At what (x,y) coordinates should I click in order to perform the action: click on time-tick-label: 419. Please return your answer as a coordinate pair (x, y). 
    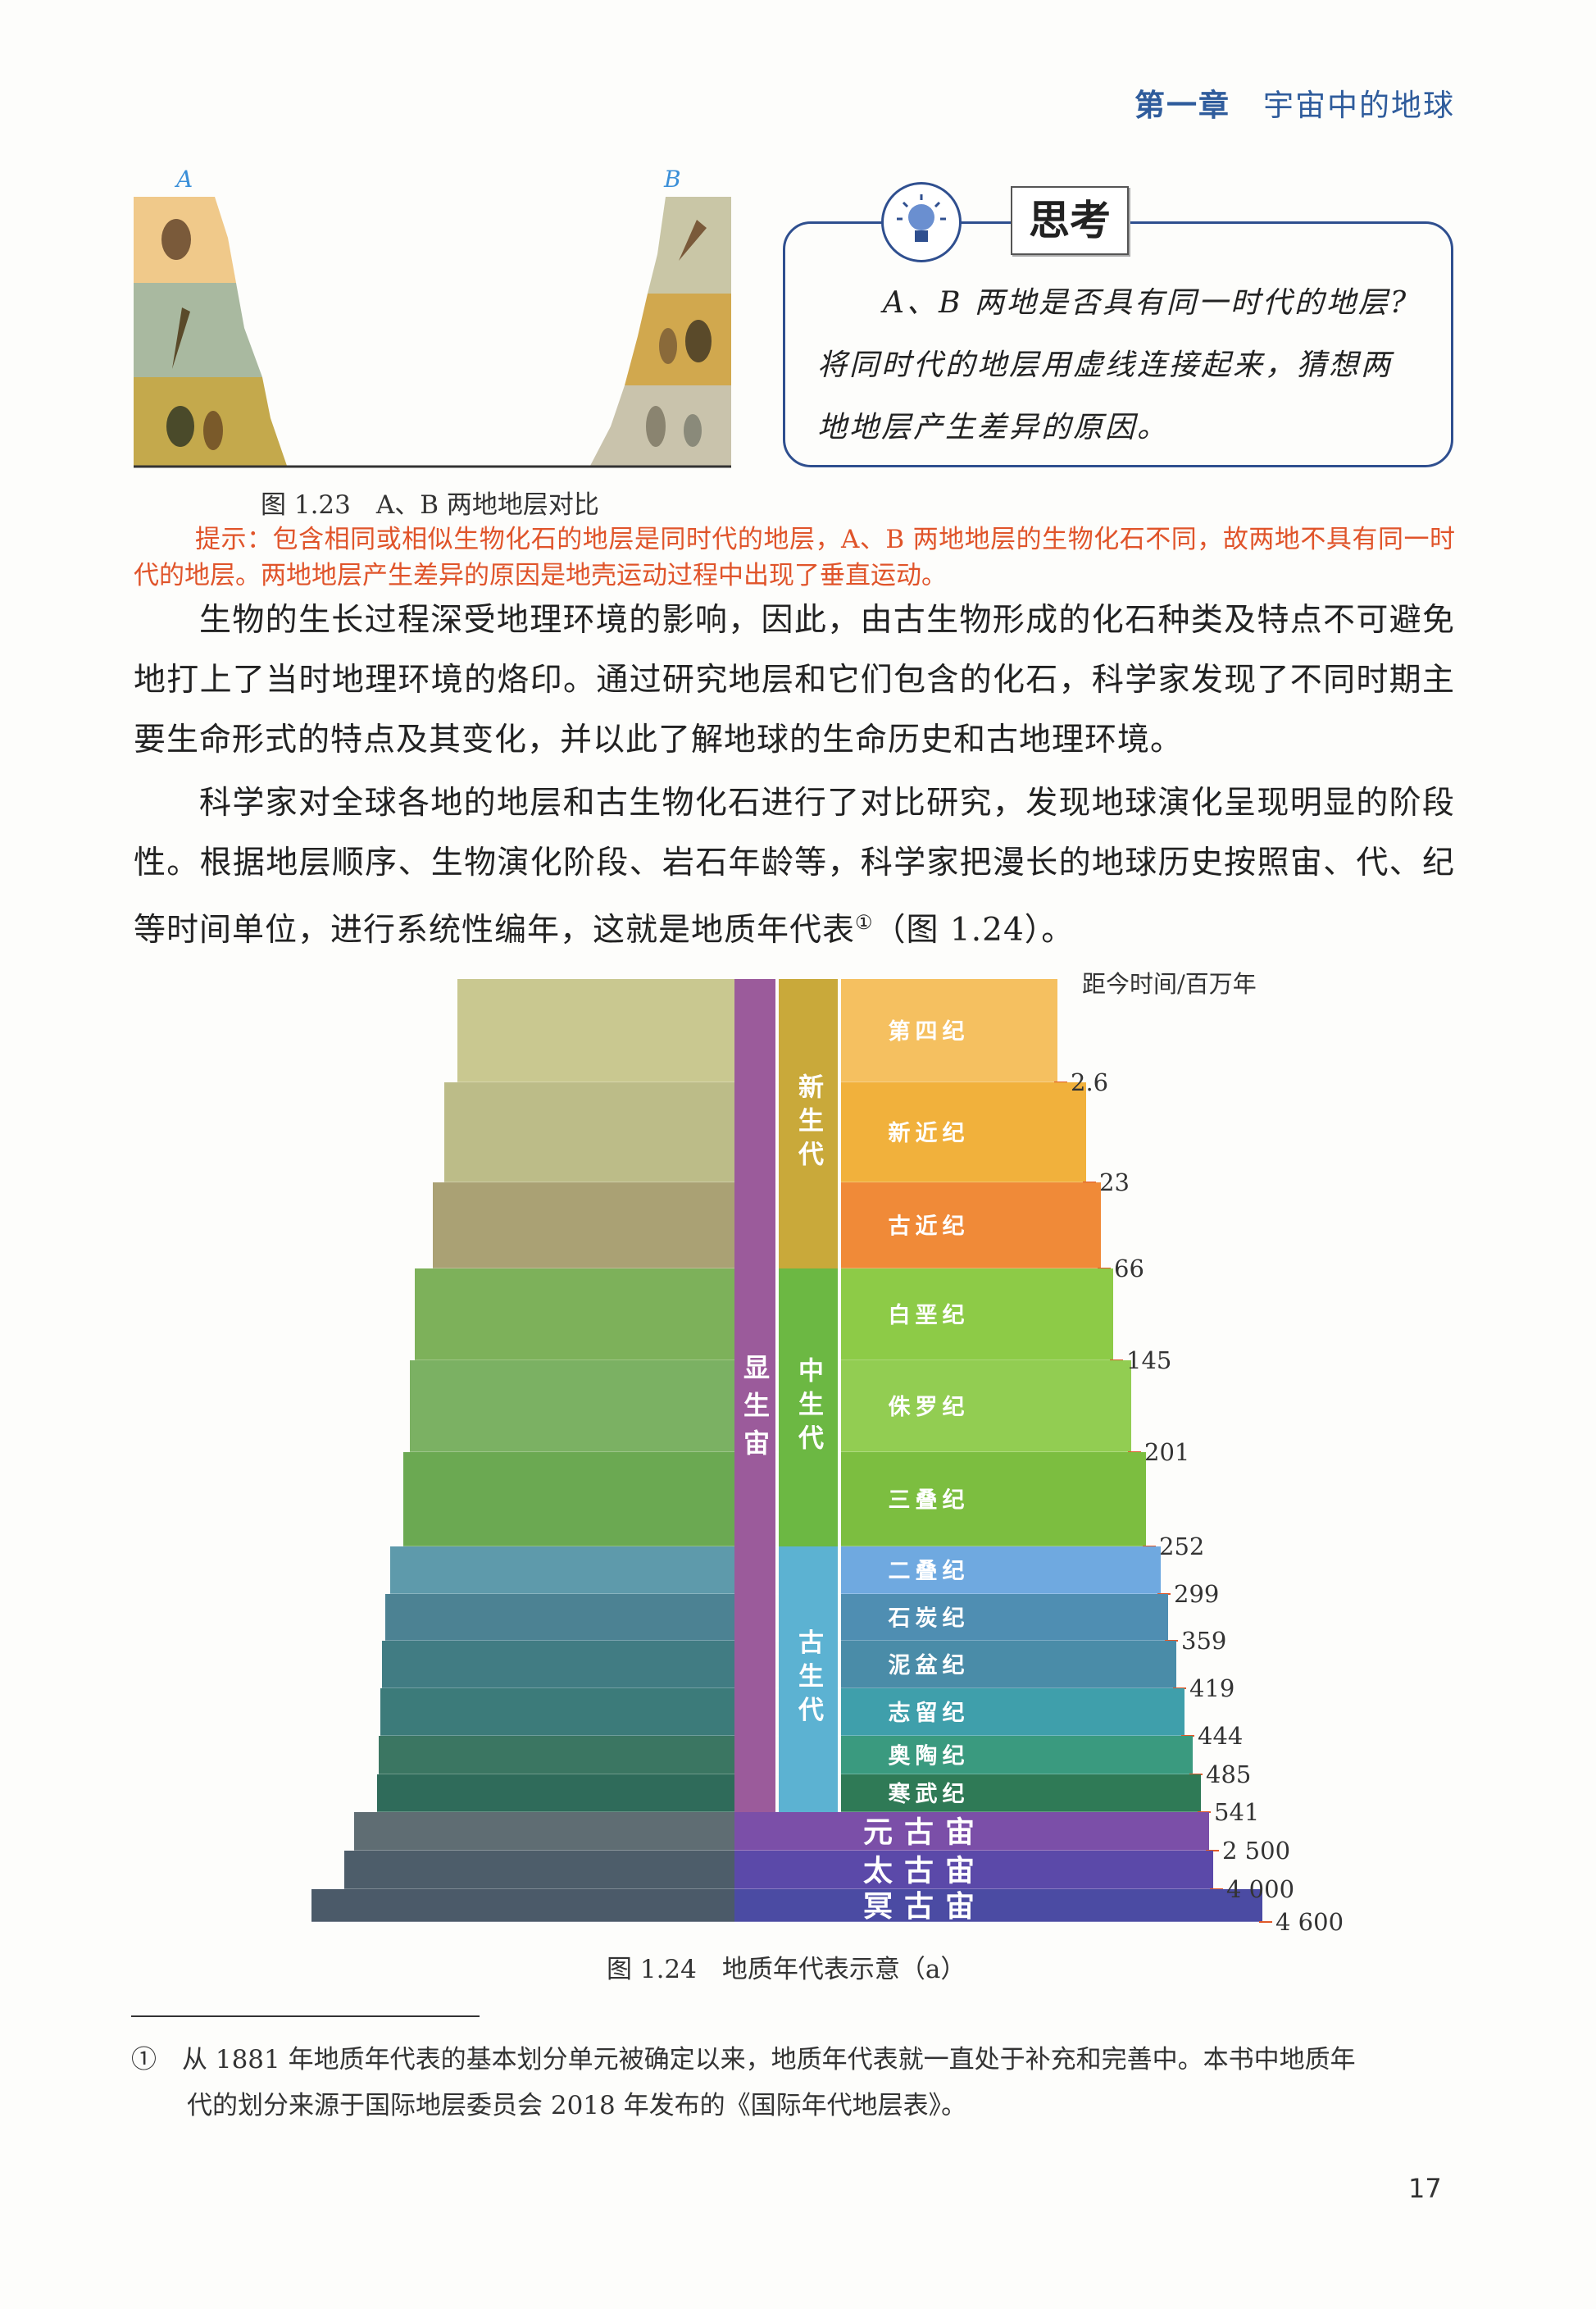
    Looking at the image, I should click on (1212, 1688).